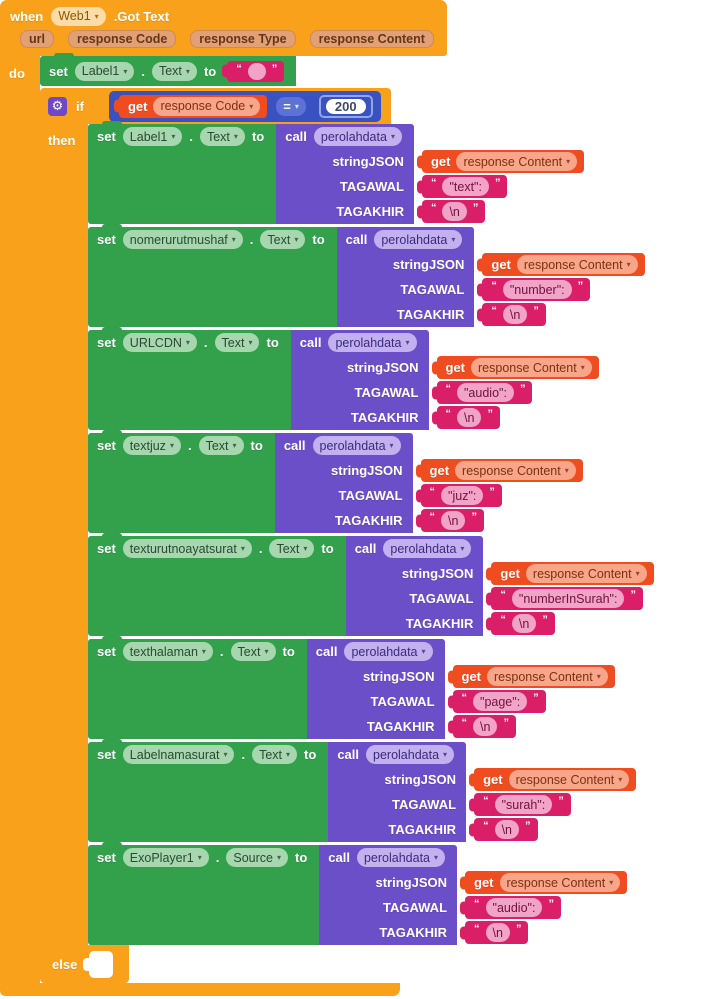 This screenshot has height=999, width=727. Describe the element at coordinates (187, 548) in the screenshot. I see `component-dropdown: texturutnoayatsurat ▾` at that location.